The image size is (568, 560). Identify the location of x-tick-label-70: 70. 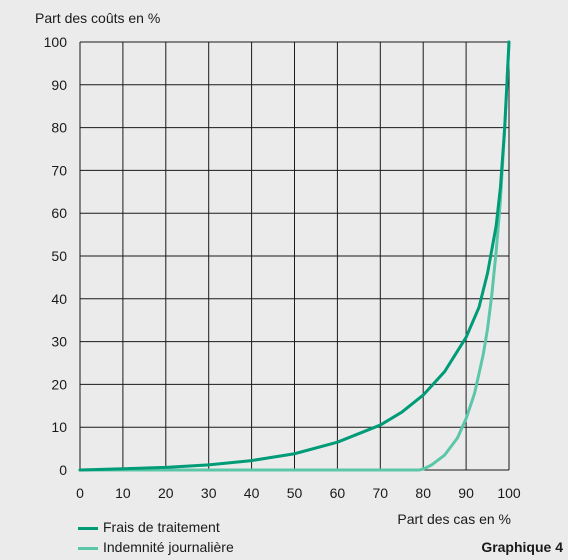
(381, 493).